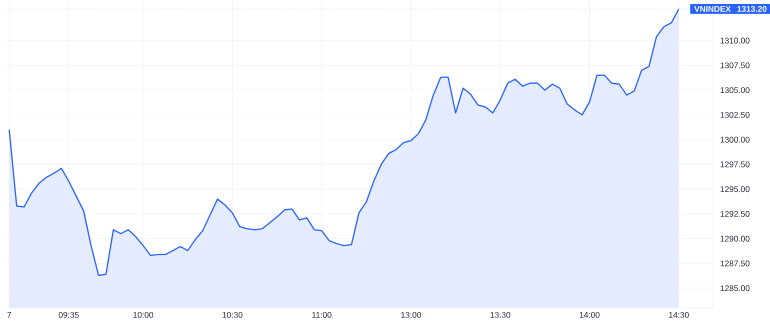 The image size is (770, 330). What do you see at coordinates (143, 315) in the screenshot?
I see `x-tick-label: 10:00` at bounding box center [143, 315].